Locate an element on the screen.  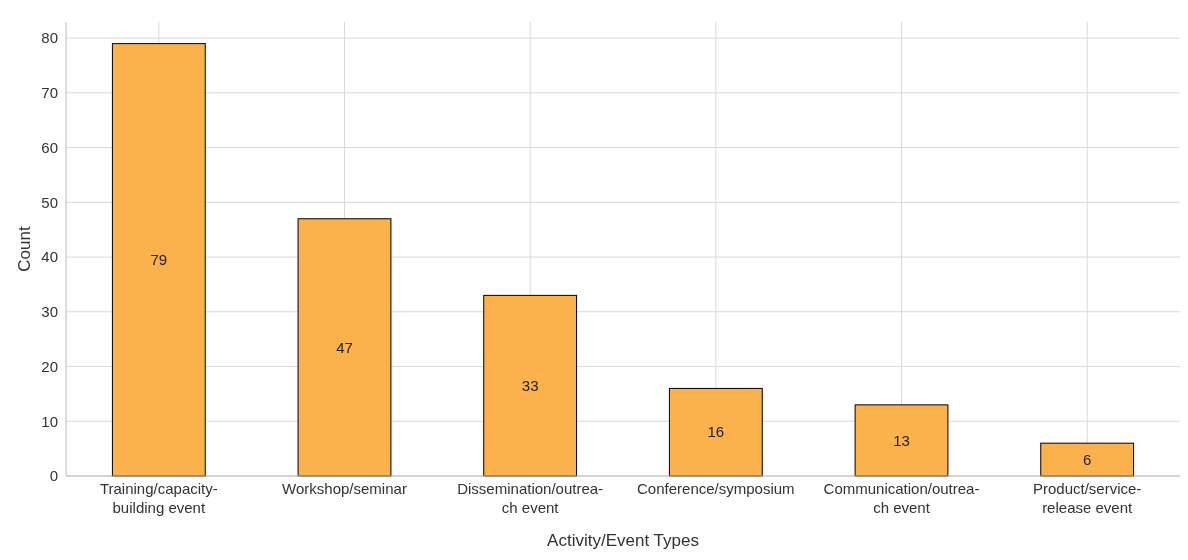
y-tick-label: 50 is located at coordinates (49, 202).